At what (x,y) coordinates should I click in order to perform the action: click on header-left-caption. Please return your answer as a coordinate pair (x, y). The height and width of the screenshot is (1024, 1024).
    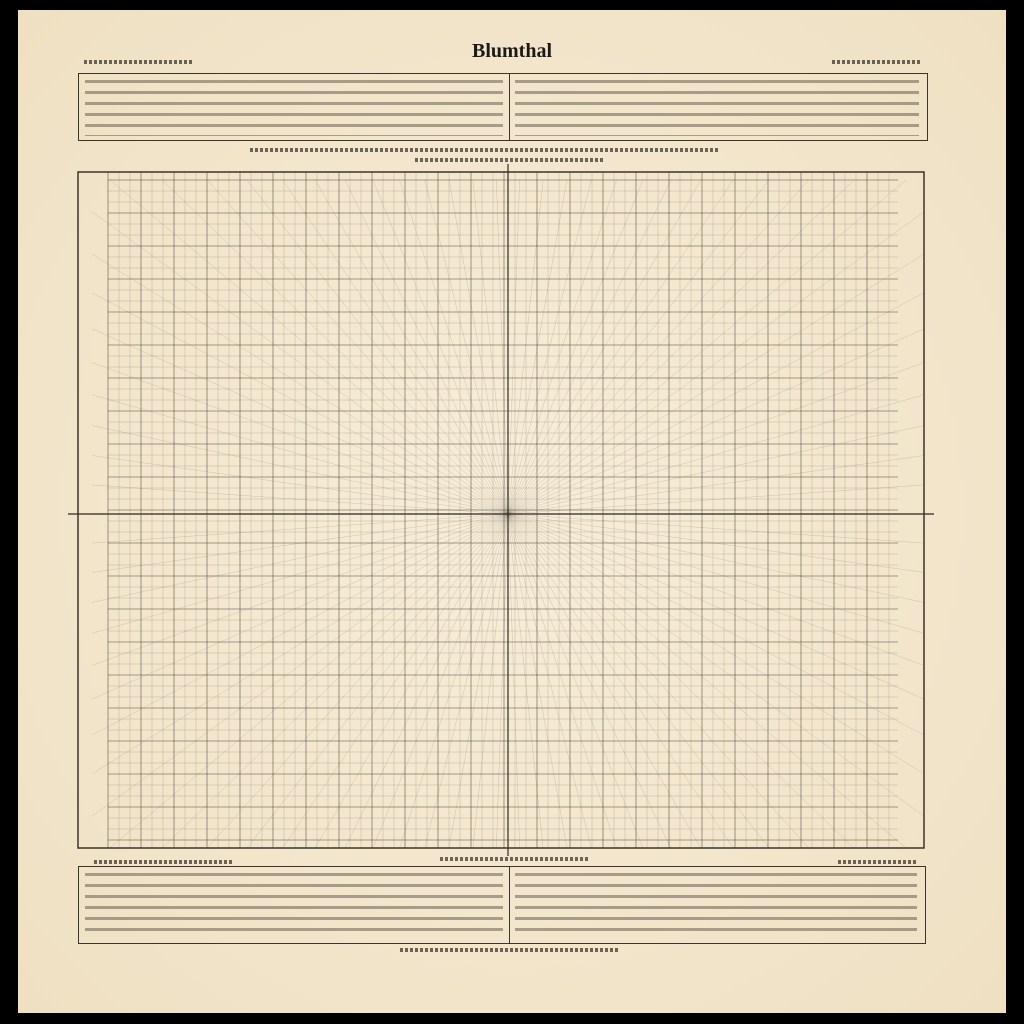
    Looking at the image, I should click on (139, 62).